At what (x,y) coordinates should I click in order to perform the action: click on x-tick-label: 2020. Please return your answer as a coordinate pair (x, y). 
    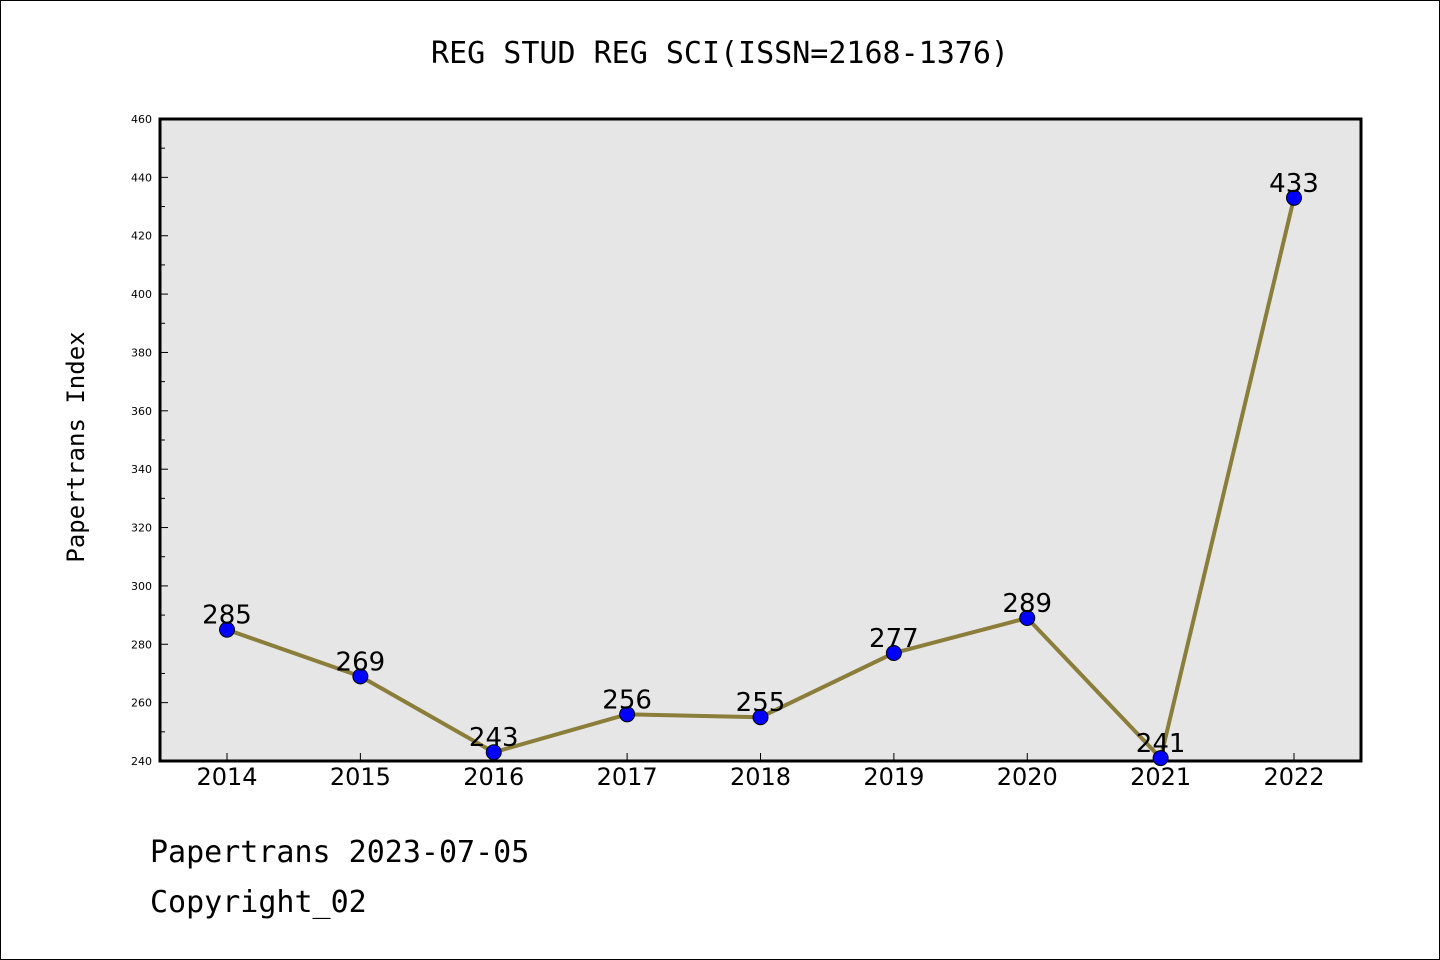
    Looking at the image, I should click on (1027, 777).